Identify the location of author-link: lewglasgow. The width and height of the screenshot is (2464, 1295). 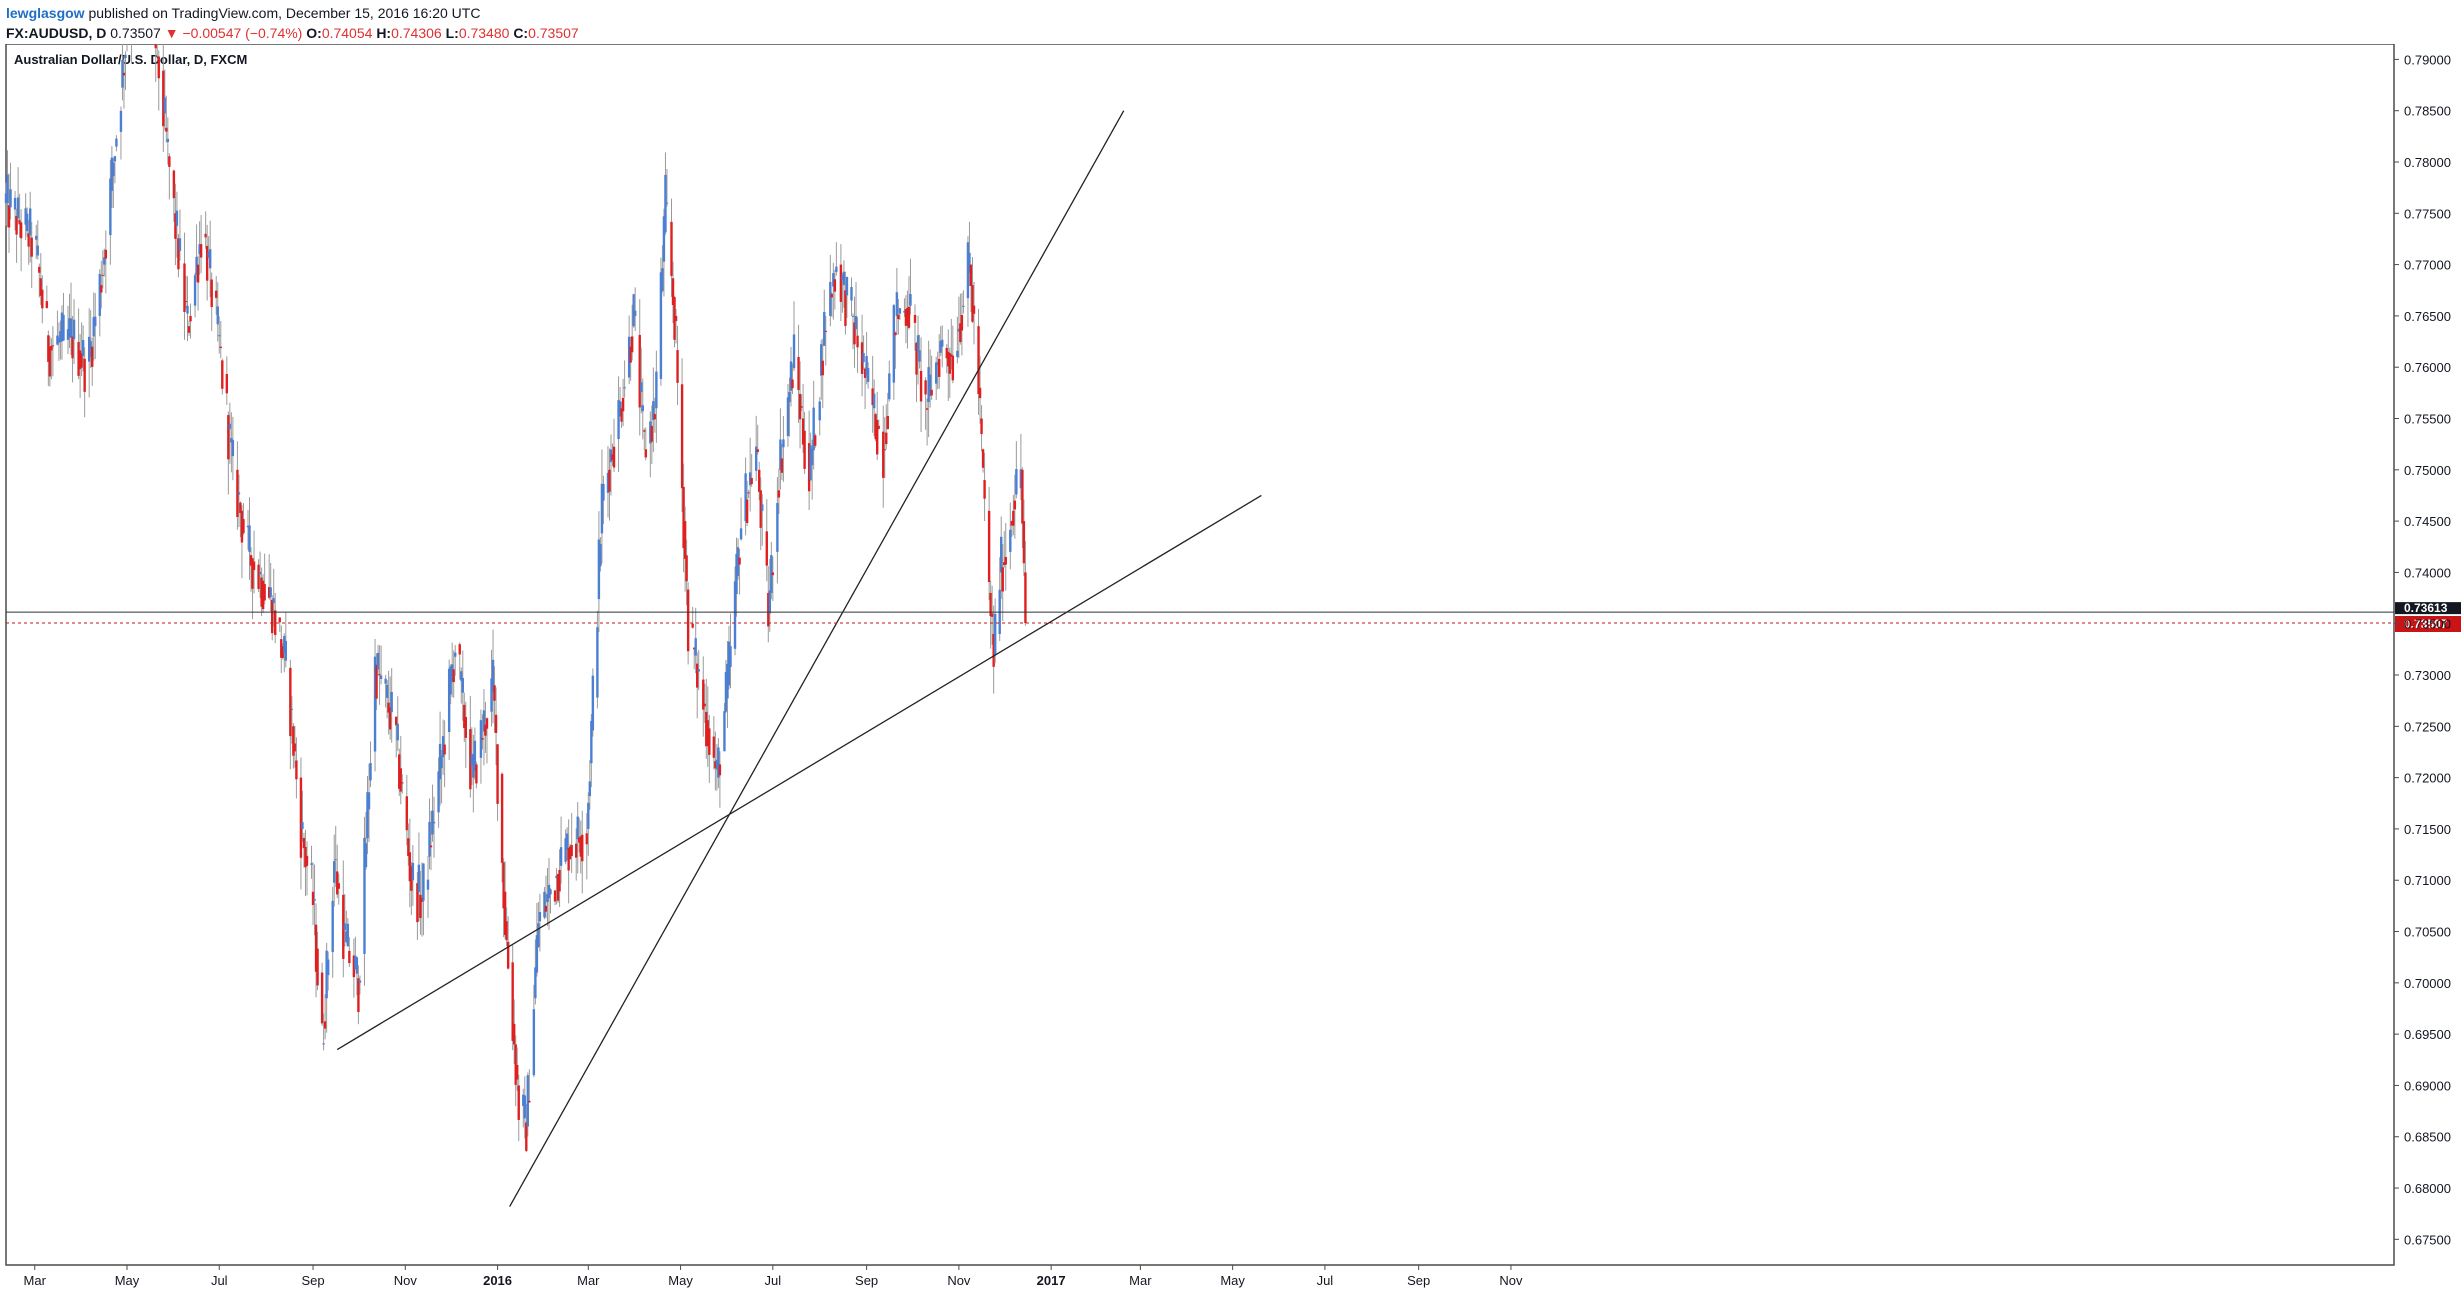
(45, 13).